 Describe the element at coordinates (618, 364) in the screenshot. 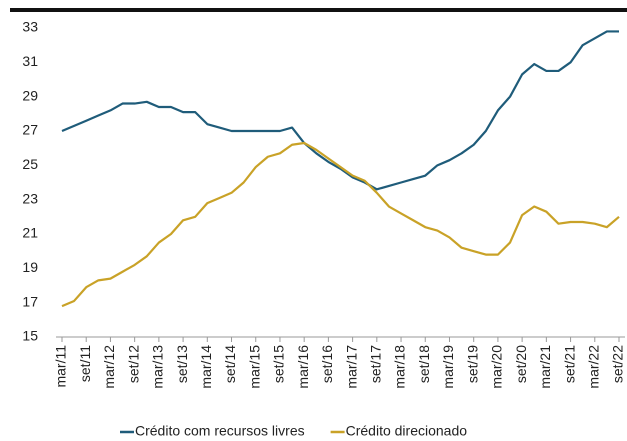

I see `x-tick-label: set/22` at that location.